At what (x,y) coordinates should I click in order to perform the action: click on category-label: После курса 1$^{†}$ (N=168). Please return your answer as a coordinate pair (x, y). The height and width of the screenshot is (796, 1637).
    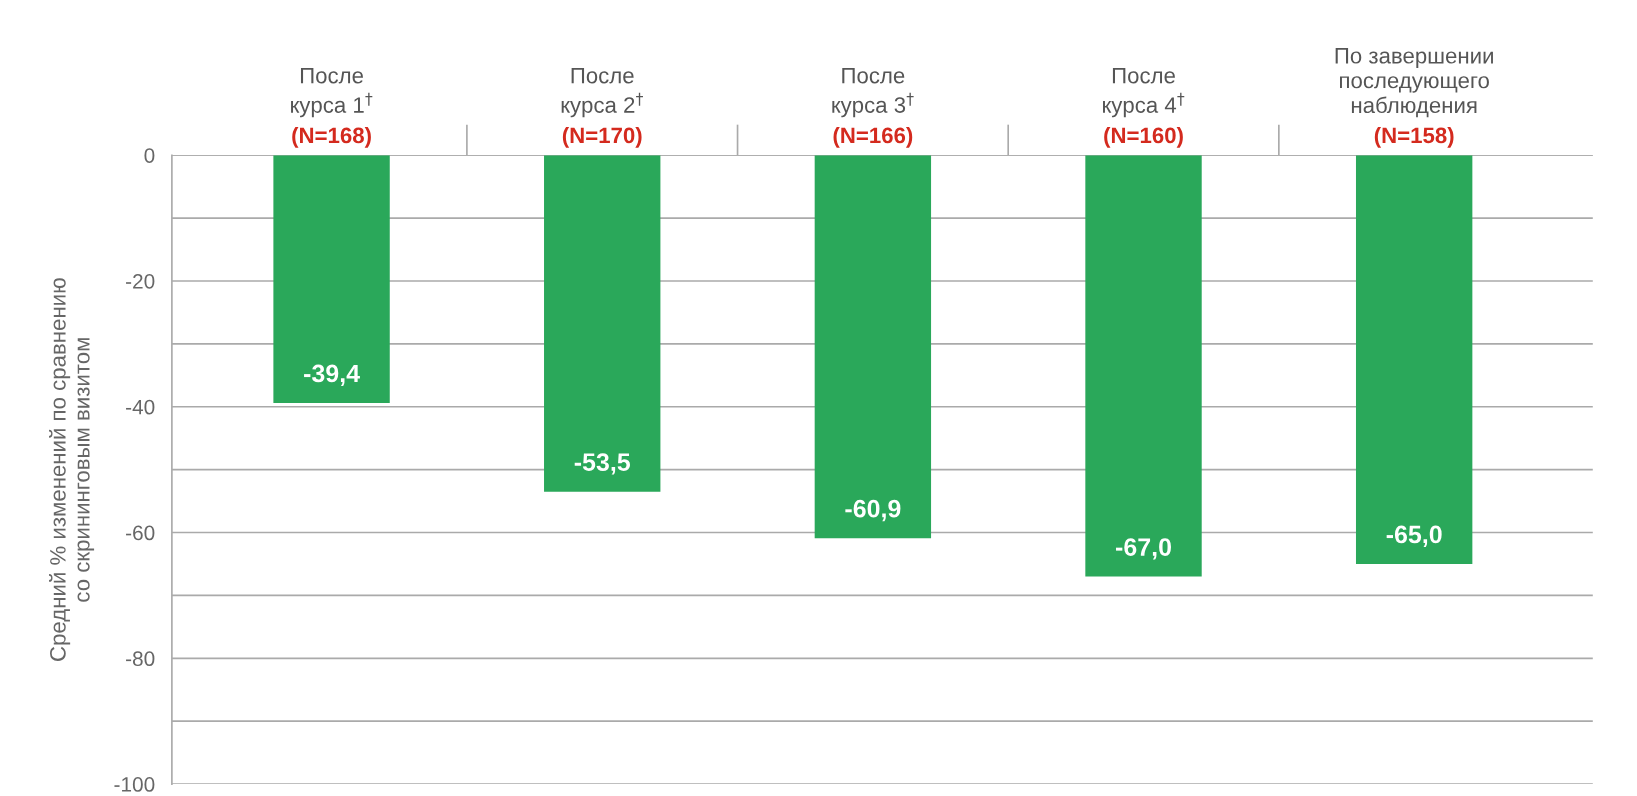
    Looking at the image, I should click on (332, 107).